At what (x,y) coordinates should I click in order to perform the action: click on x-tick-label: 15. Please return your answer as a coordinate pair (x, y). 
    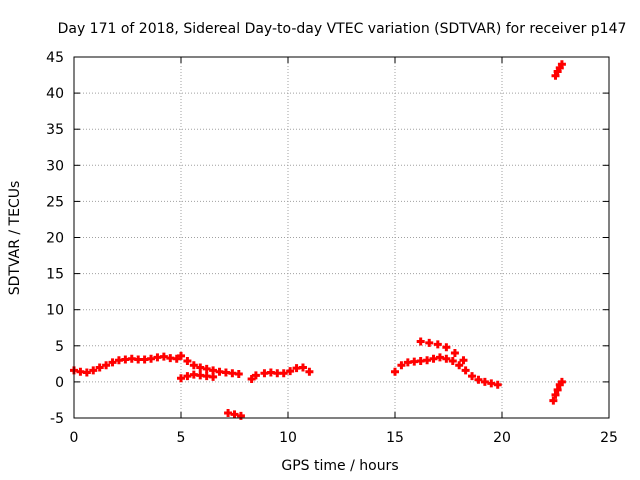
    Looking at the image, I should click on (395, 438).